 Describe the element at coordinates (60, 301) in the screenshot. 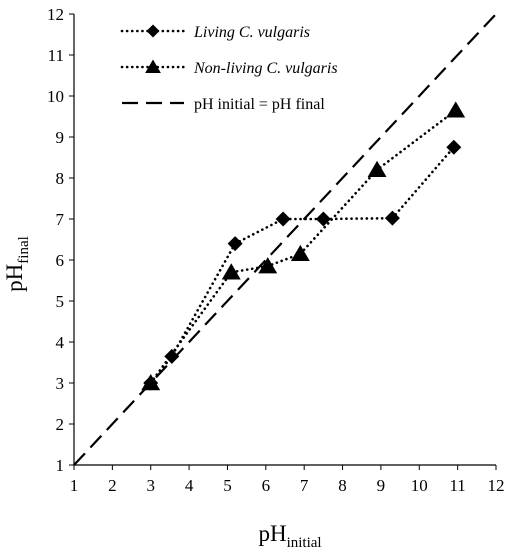

I see `y-tick-label: 5` at that location.